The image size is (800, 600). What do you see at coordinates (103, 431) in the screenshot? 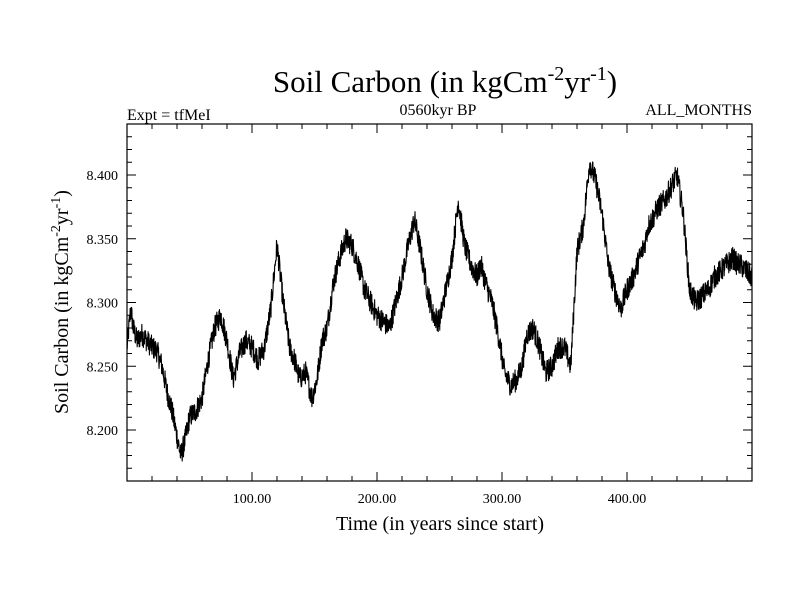
I see `y-tick-label: 8.200` at bounding box center [103, 431].